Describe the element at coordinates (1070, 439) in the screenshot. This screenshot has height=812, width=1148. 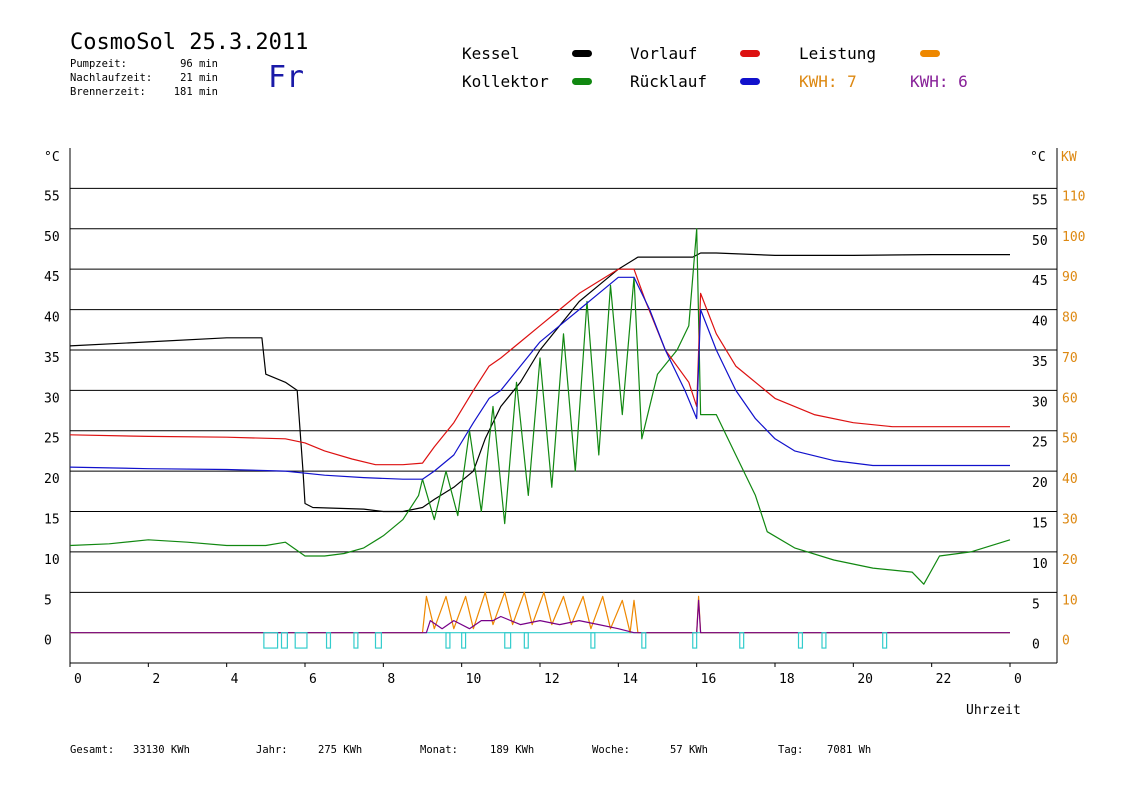
I see `y2-tick-50: 50` at that location.